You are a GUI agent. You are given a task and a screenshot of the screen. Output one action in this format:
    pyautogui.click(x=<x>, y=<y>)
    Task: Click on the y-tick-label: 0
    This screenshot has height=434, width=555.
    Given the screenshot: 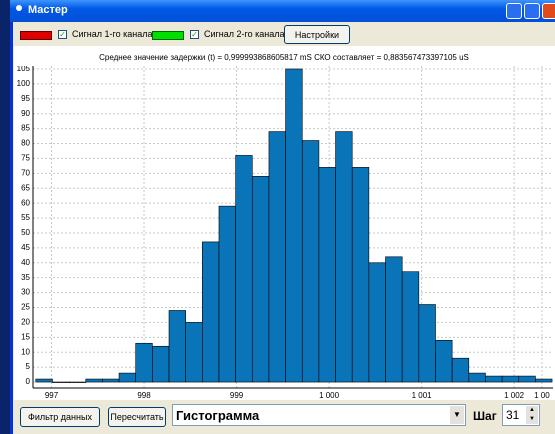 What is the action you would take?
    pyautogui.click(x=28, y=381)
    